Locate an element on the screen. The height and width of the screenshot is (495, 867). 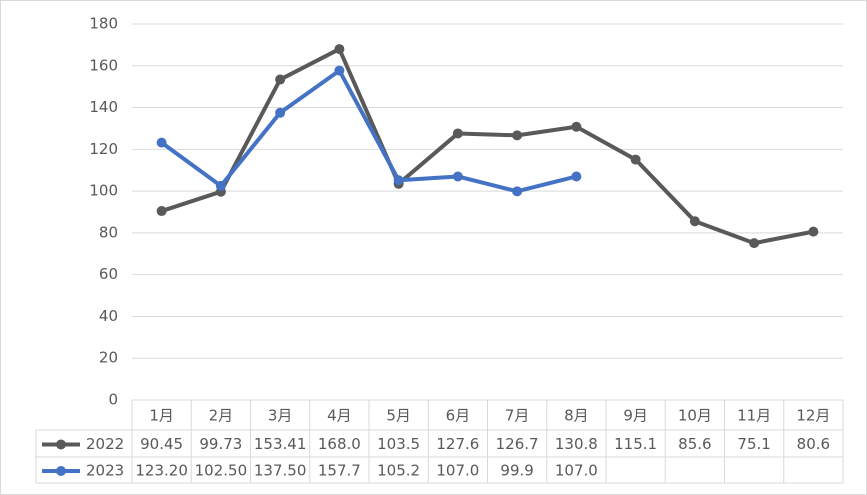
table-value: 130.8 is located at coordinates (576, 444).